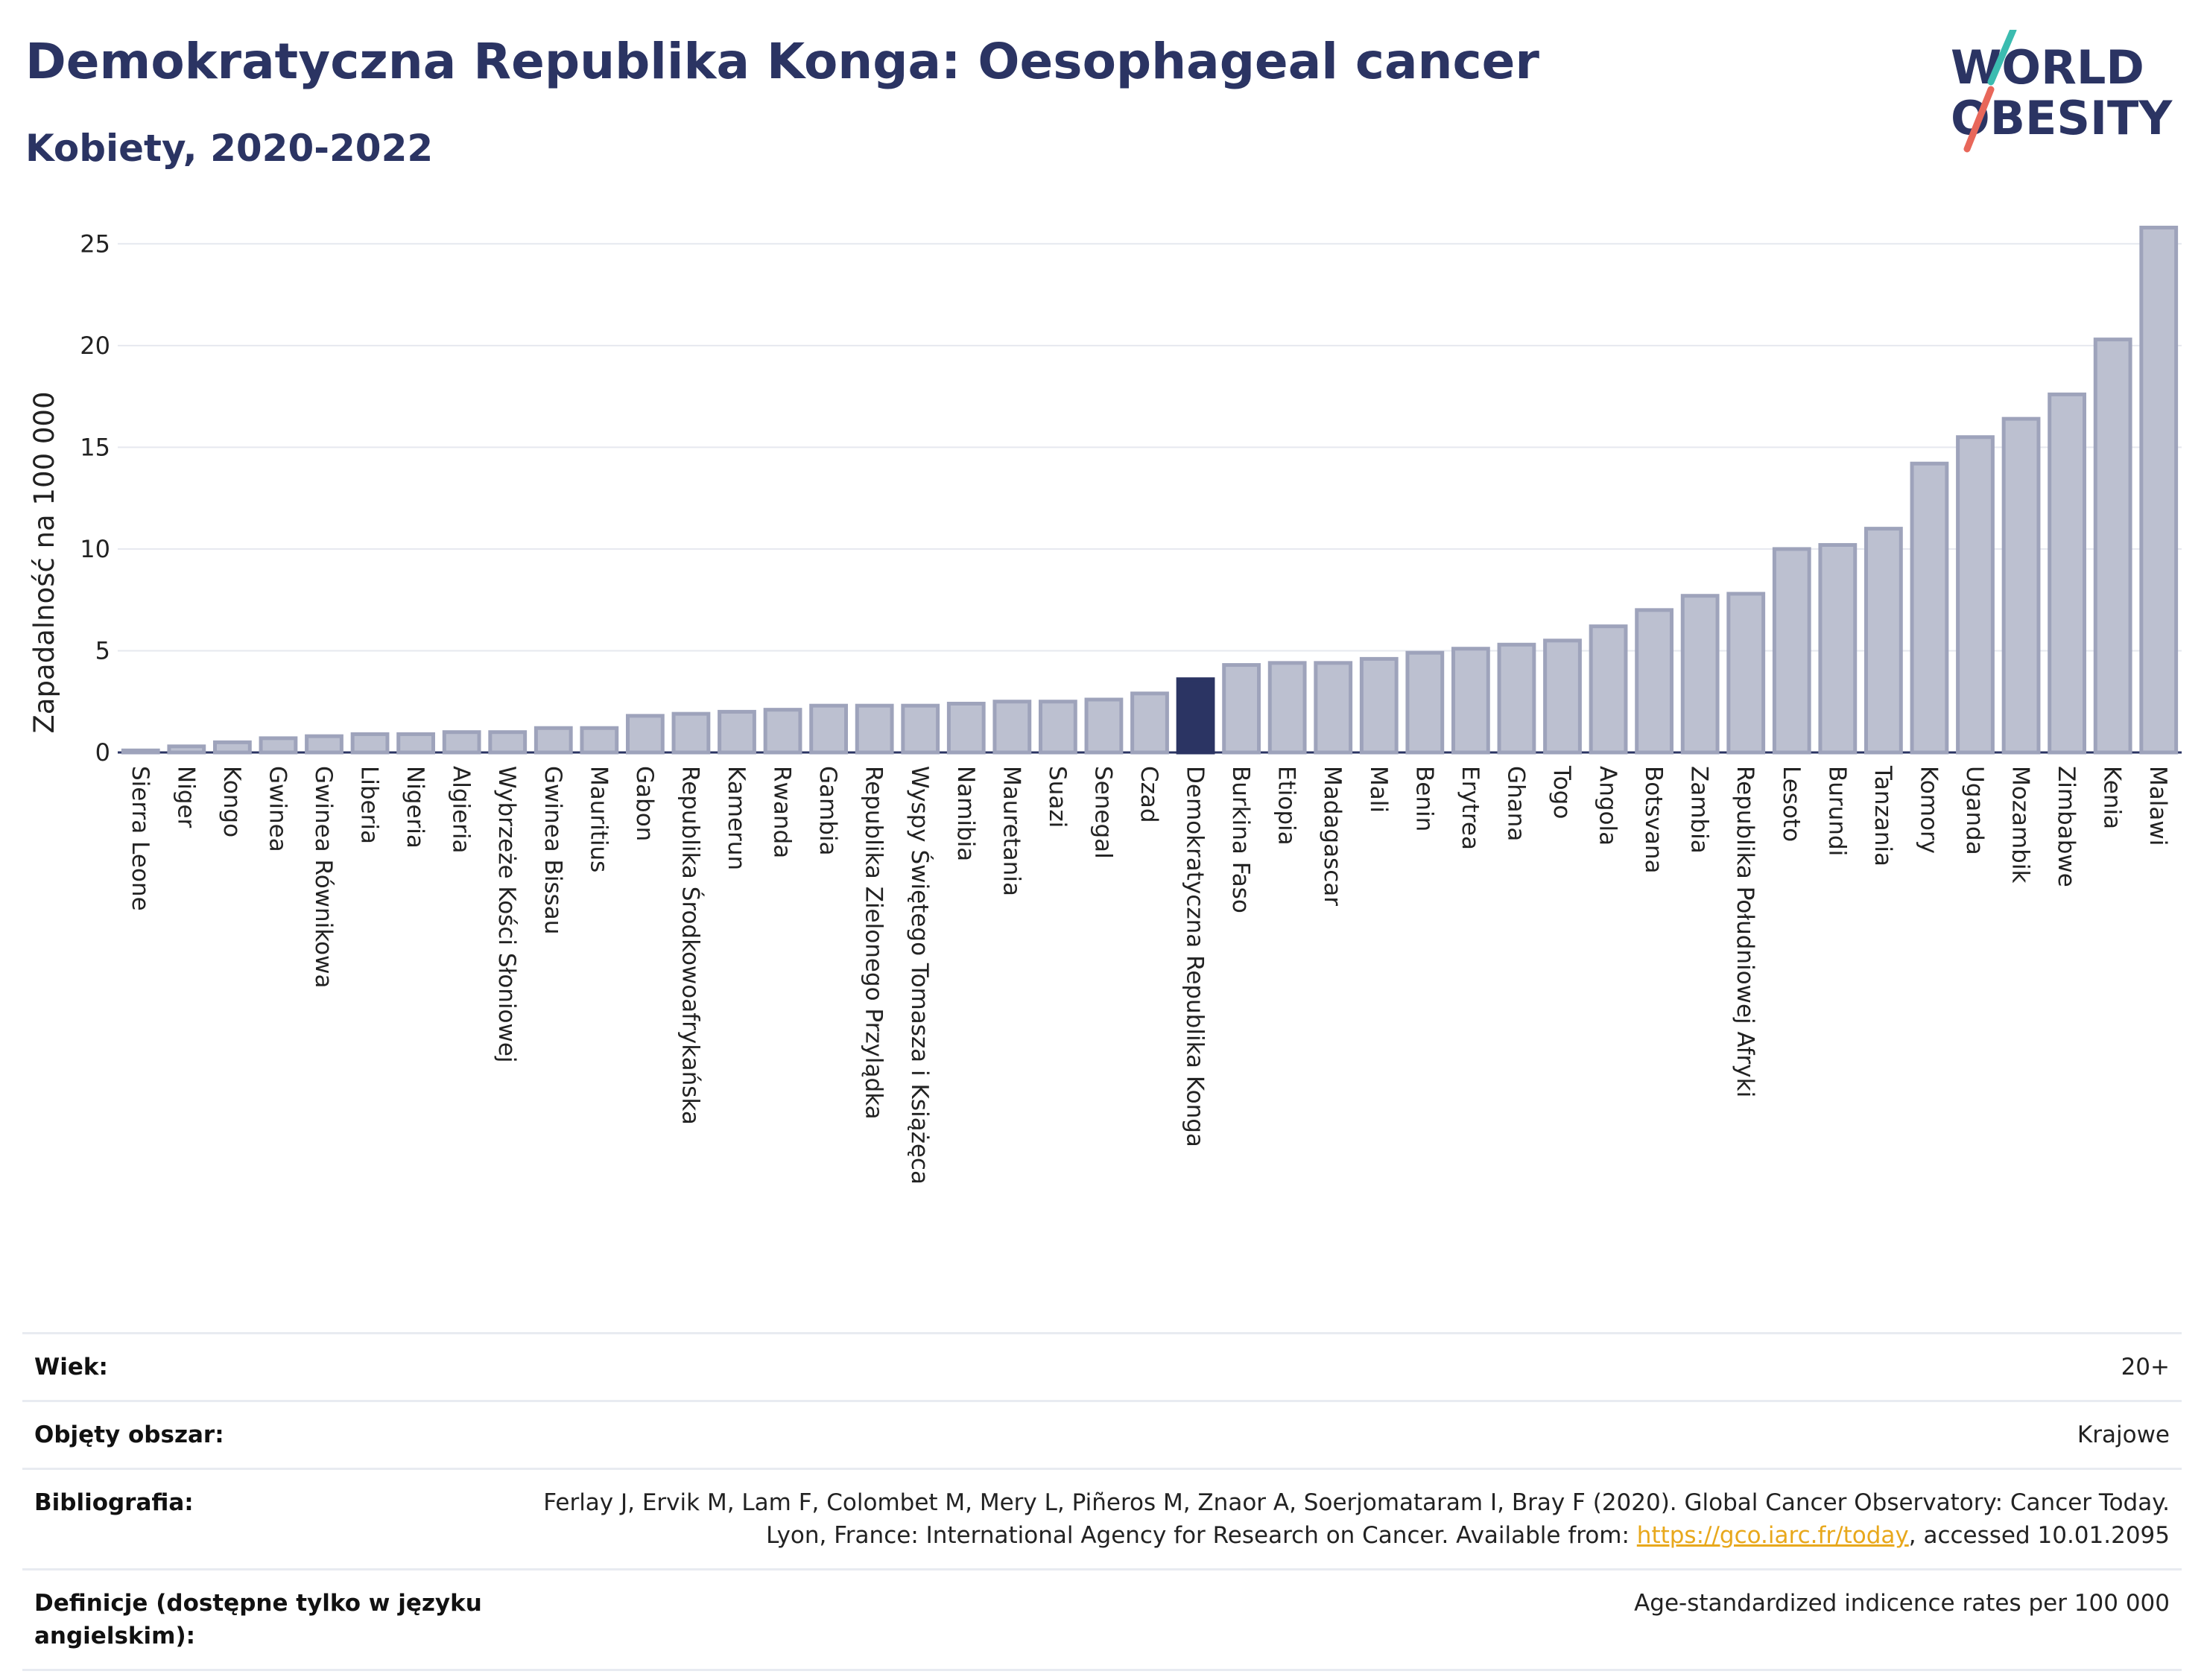  What do you see at coordinates (2020, 824) in the screenshot?
I see `x-category-label: Mozambik` at bounding box center [2020, 824].